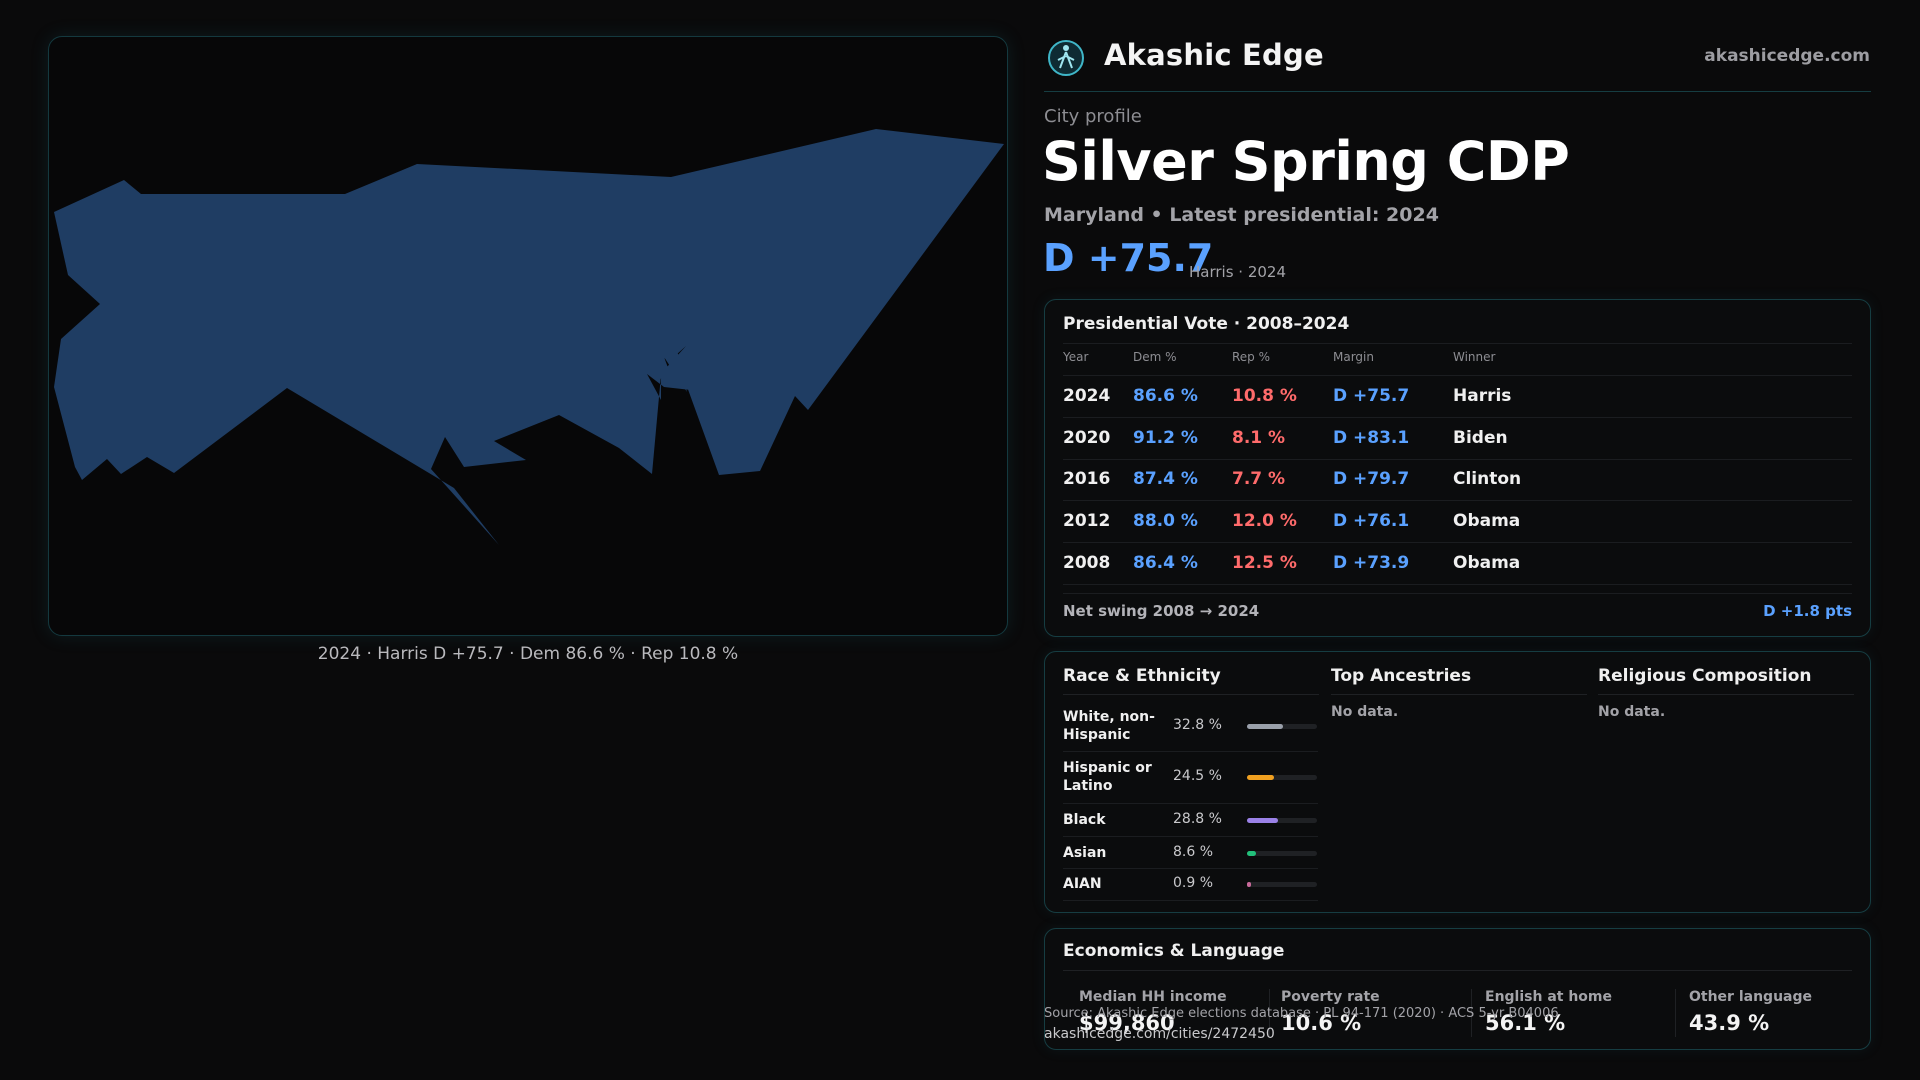 Image resolution: width=1920 pixels, height=1080 pixels. Describe the element at coordinates (1174, 951) in the screenshot. I see `economics-title: Economics & Language` at that location.